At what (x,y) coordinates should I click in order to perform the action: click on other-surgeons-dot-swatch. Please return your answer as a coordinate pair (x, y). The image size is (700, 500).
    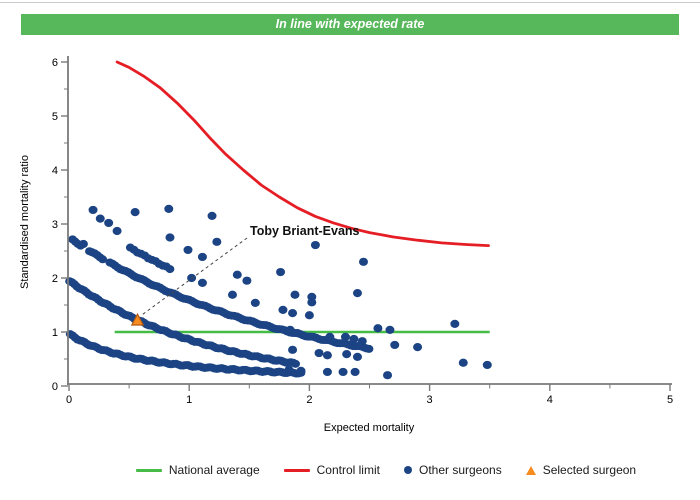
    Looking at the image, I should click on (407, 470).